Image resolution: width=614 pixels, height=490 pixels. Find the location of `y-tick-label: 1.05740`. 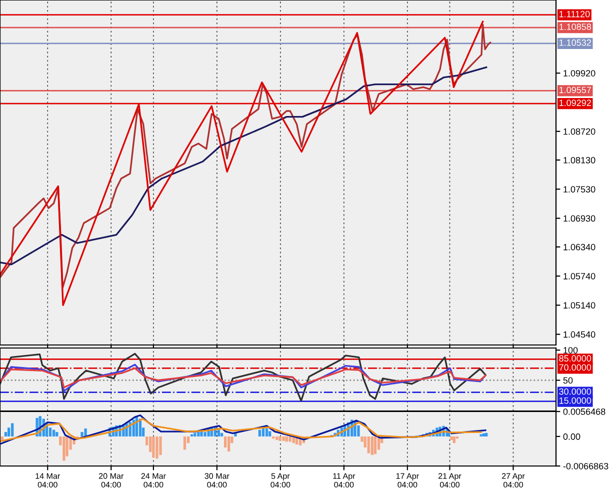

y-tick-label: 1.05740 is located at coordinates (580, 276).